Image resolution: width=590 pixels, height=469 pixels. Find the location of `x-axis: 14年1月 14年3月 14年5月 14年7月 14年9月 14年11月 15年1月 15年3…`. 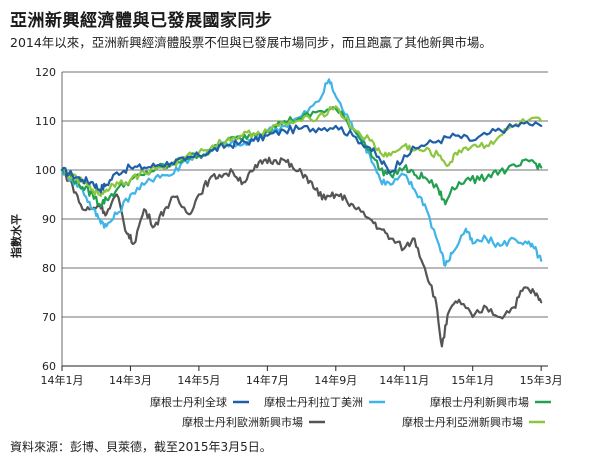

x-axis: 14年1月 14年3月 14年5月 14年7月 14年9月 14年11月 15年1月 15年3… is located at coordinates (302, 376).